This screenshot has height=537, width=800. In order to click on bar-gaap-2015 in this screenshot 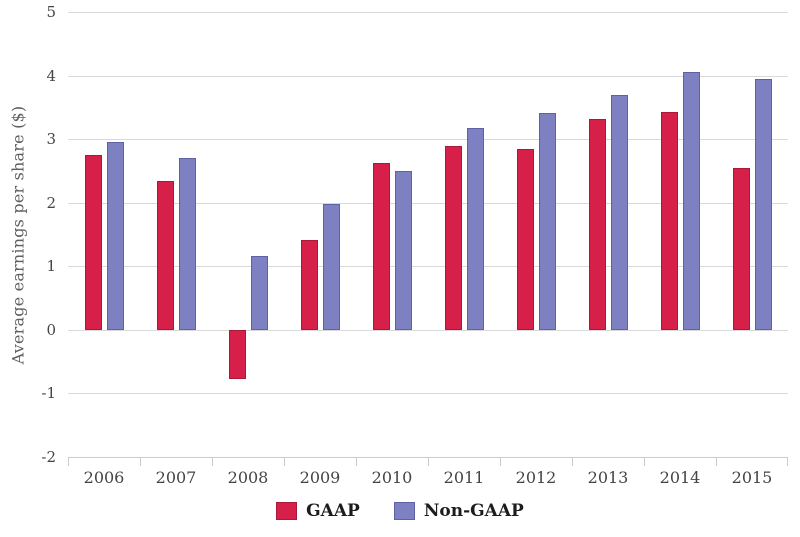, I will do `click(741, 248)`.